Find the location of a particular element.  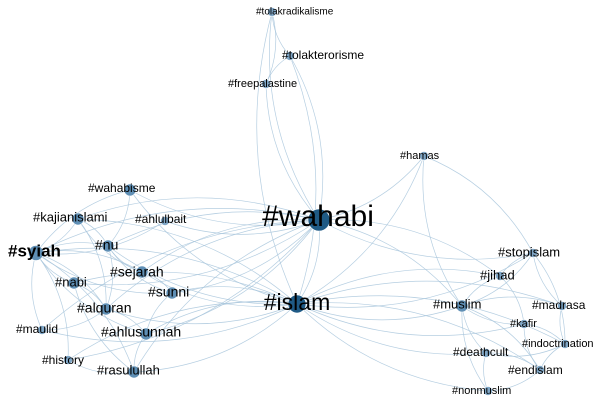

node-history is located at coordinates (68, 360).